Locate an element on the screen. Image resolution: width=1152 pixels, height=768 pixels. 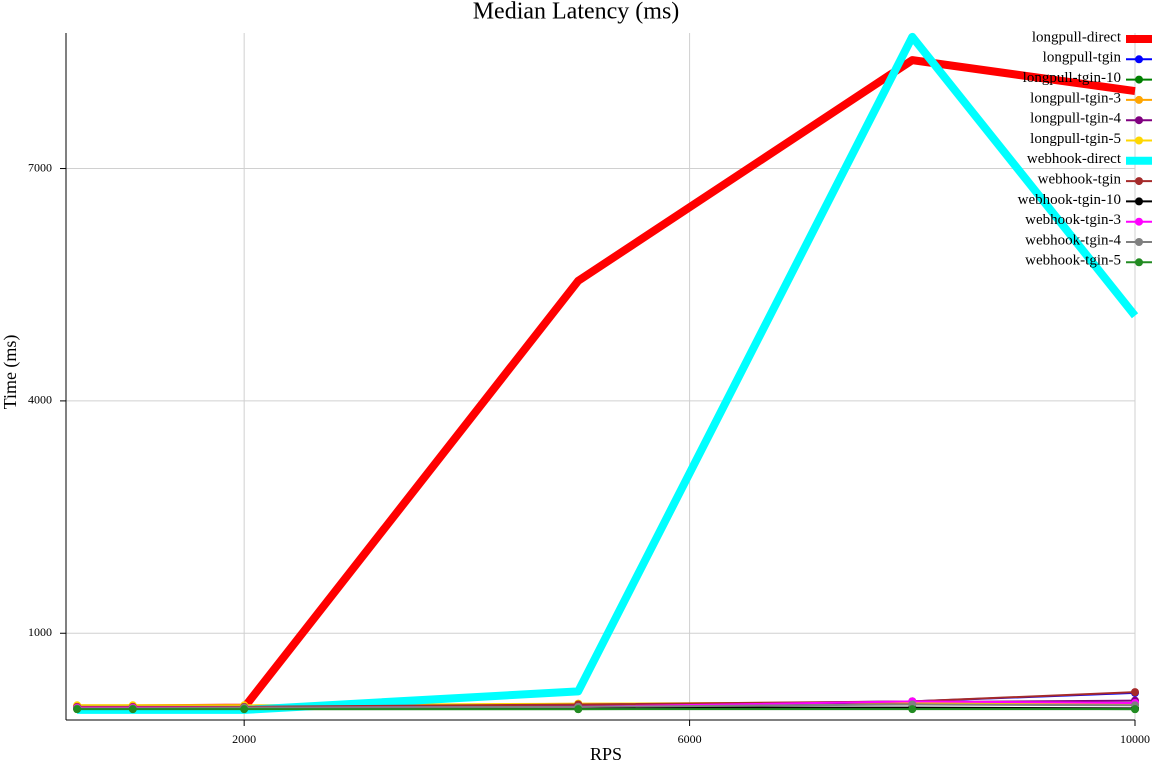
x-axis-label: RPS is located at coordinates (606, 754).